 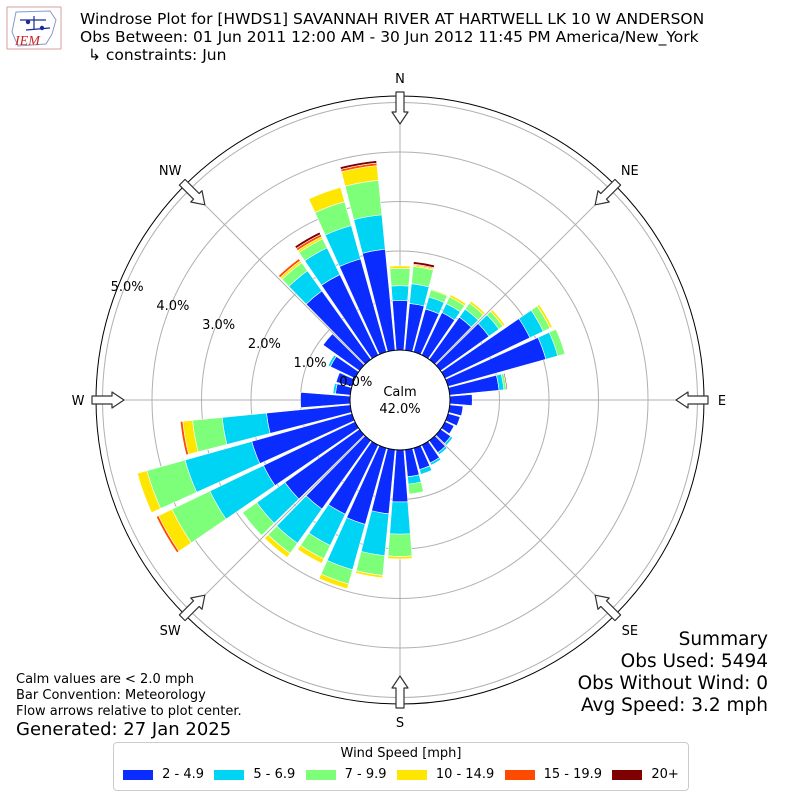 I want to click on note-calm: Calm values are < 2.0 mph, so click(x=105, y=679).